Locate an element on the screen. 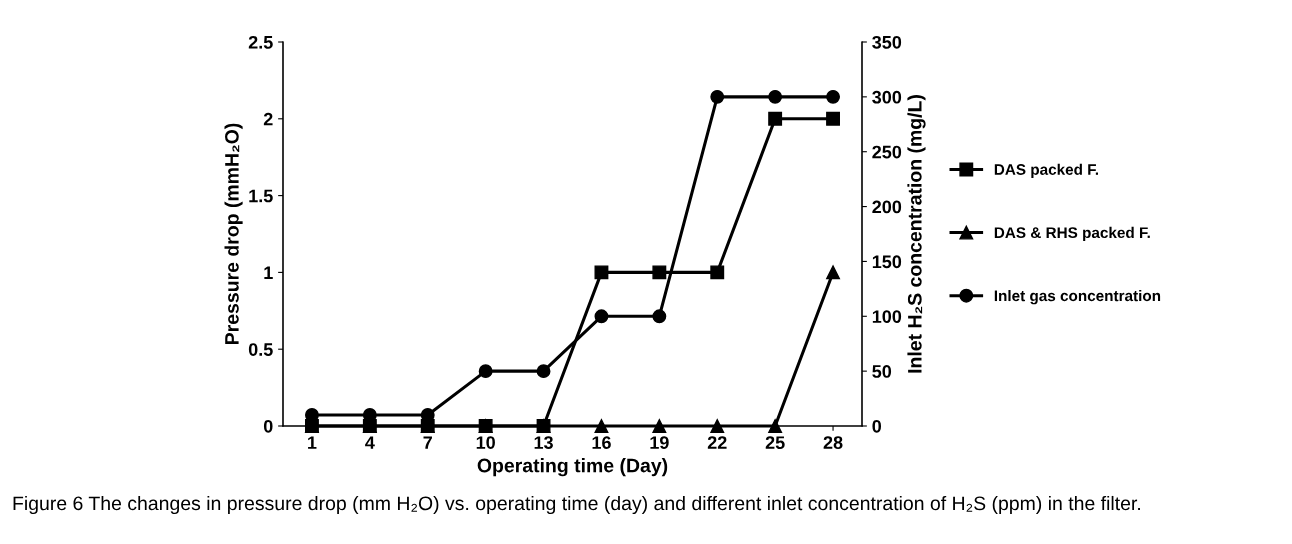 The height and width of the screenshot is (544, 1292). y2-tick-label: 0 is located at coordinates (877, 426).